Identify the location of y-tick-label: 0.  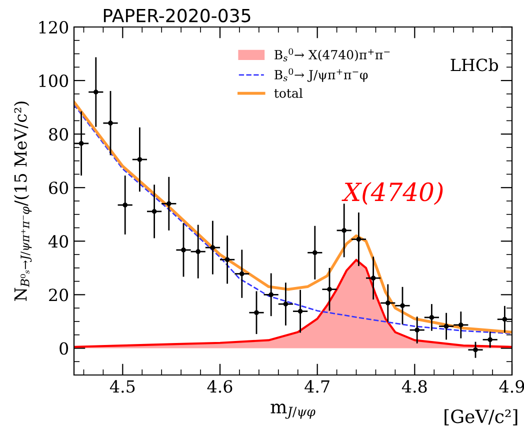
(64, 348).